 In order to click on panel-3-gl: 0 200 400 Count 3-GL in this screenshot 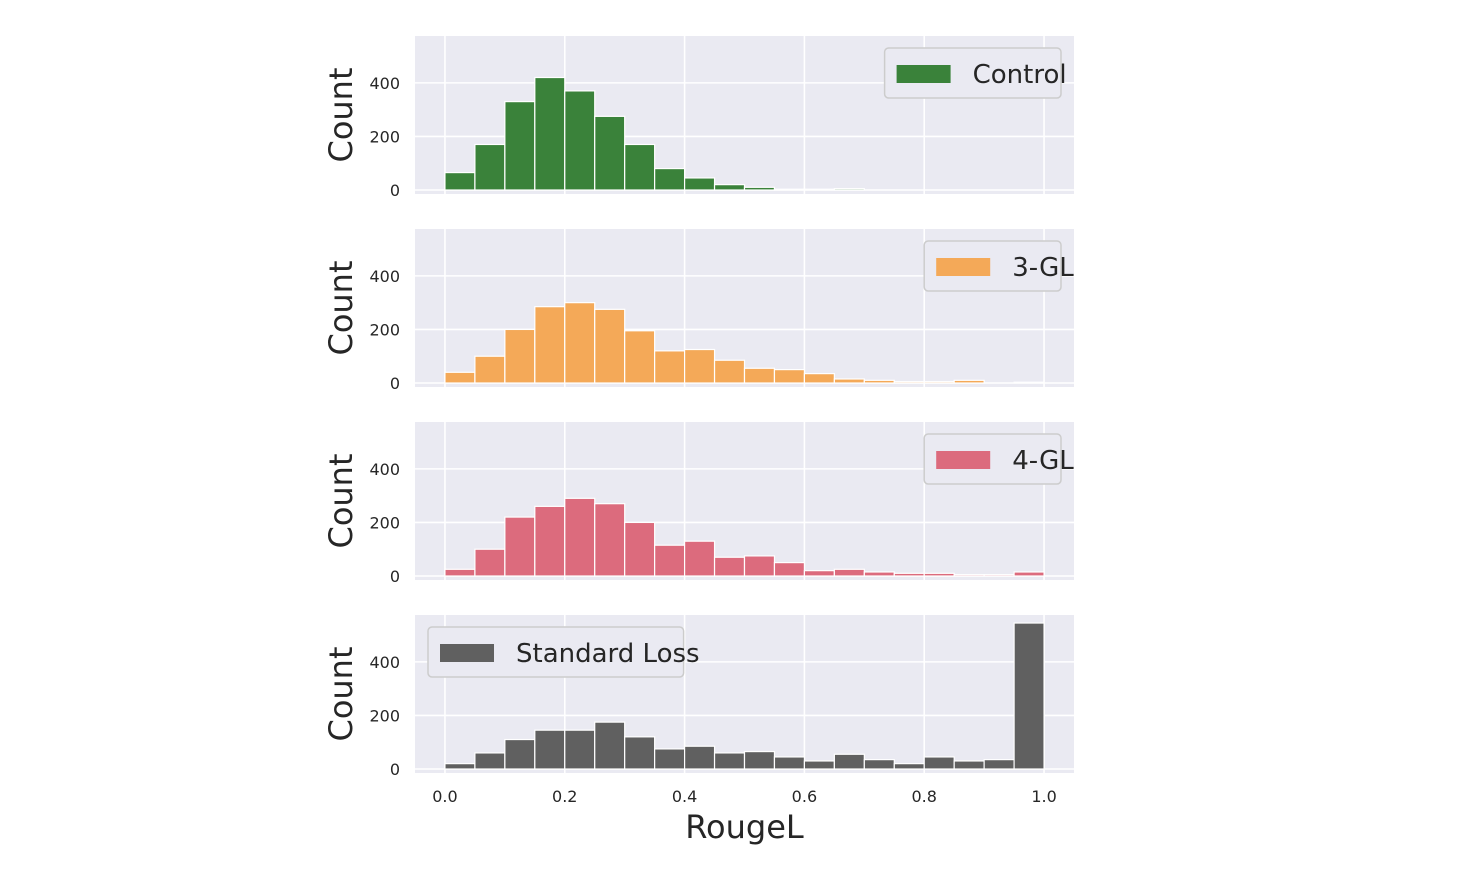, I will do `click(698, 311)`.